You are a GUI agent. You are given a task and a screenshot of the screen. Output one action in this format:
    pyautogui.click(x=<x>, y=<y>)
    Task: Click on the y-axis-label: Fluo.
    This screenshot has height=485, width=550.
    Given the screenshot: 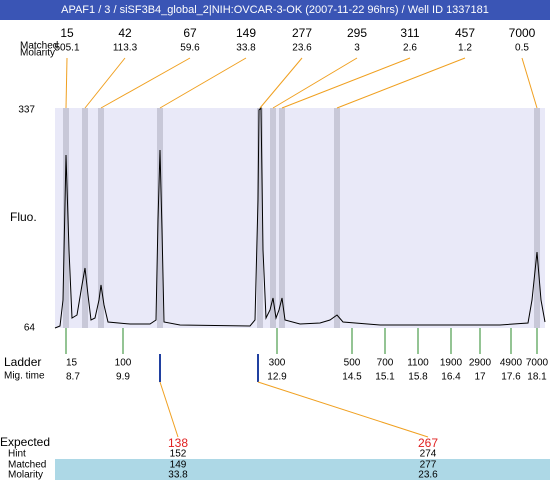 What is the action you would take?
    pyautogui.click(x=23, y=217)
    